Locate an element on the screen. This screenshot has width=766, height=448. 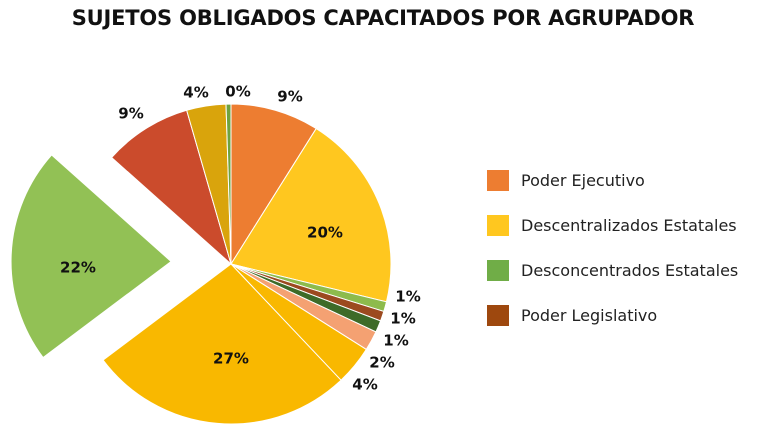
slice-label: 27% is located at coordinates (231, 359).